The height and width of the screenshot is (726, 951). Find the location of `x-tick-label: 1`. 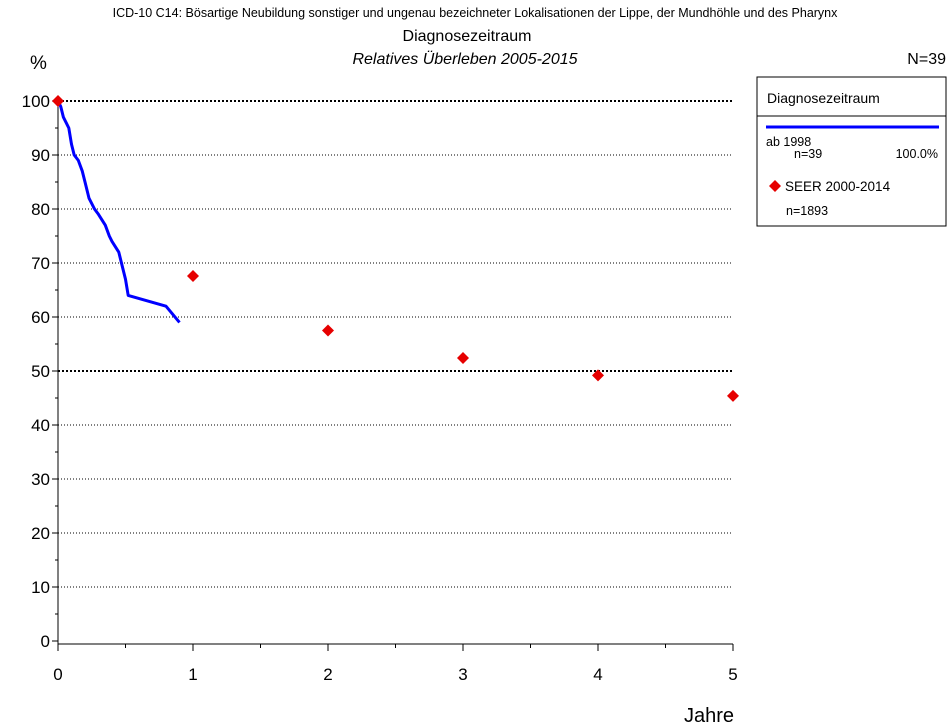

x-tick-label: 1 is located at coordinates (192, 674).